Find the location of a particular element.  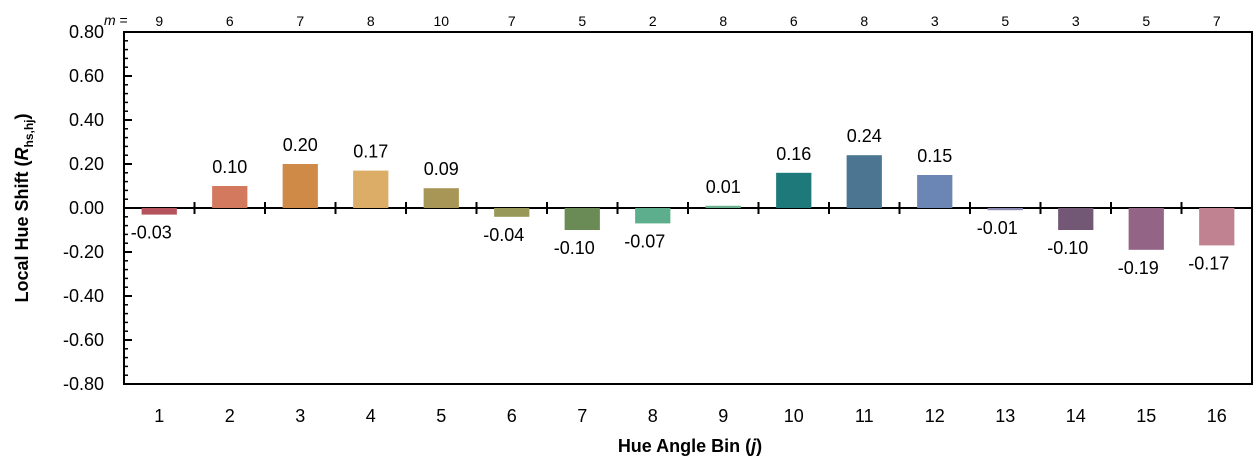

x-tick-label: 5 is located at coordinates (441, 416).